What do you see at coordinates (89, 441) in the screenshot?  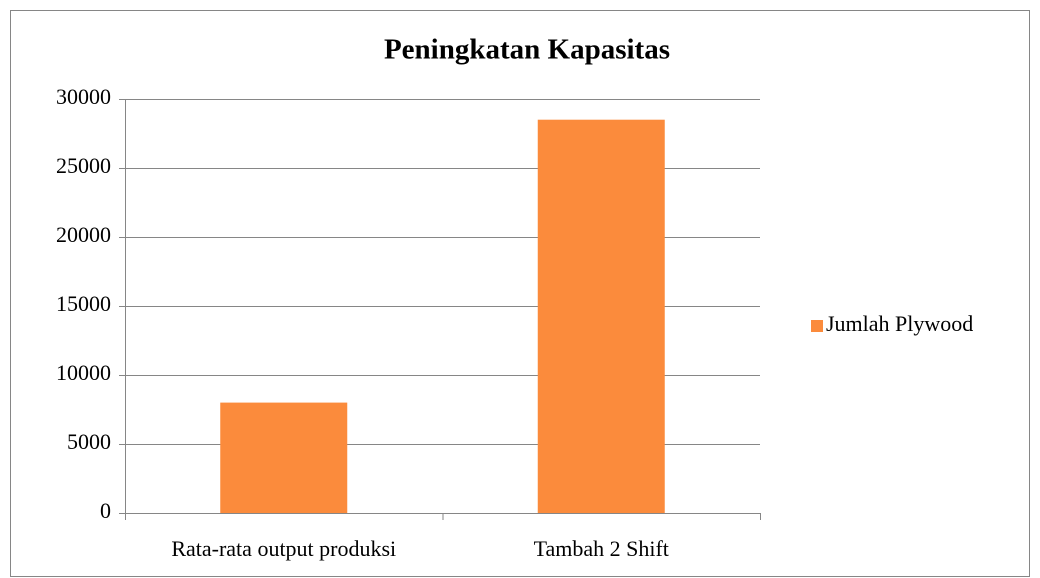 I see `y-tick-label: 5000` at bounding box center [89, 441].